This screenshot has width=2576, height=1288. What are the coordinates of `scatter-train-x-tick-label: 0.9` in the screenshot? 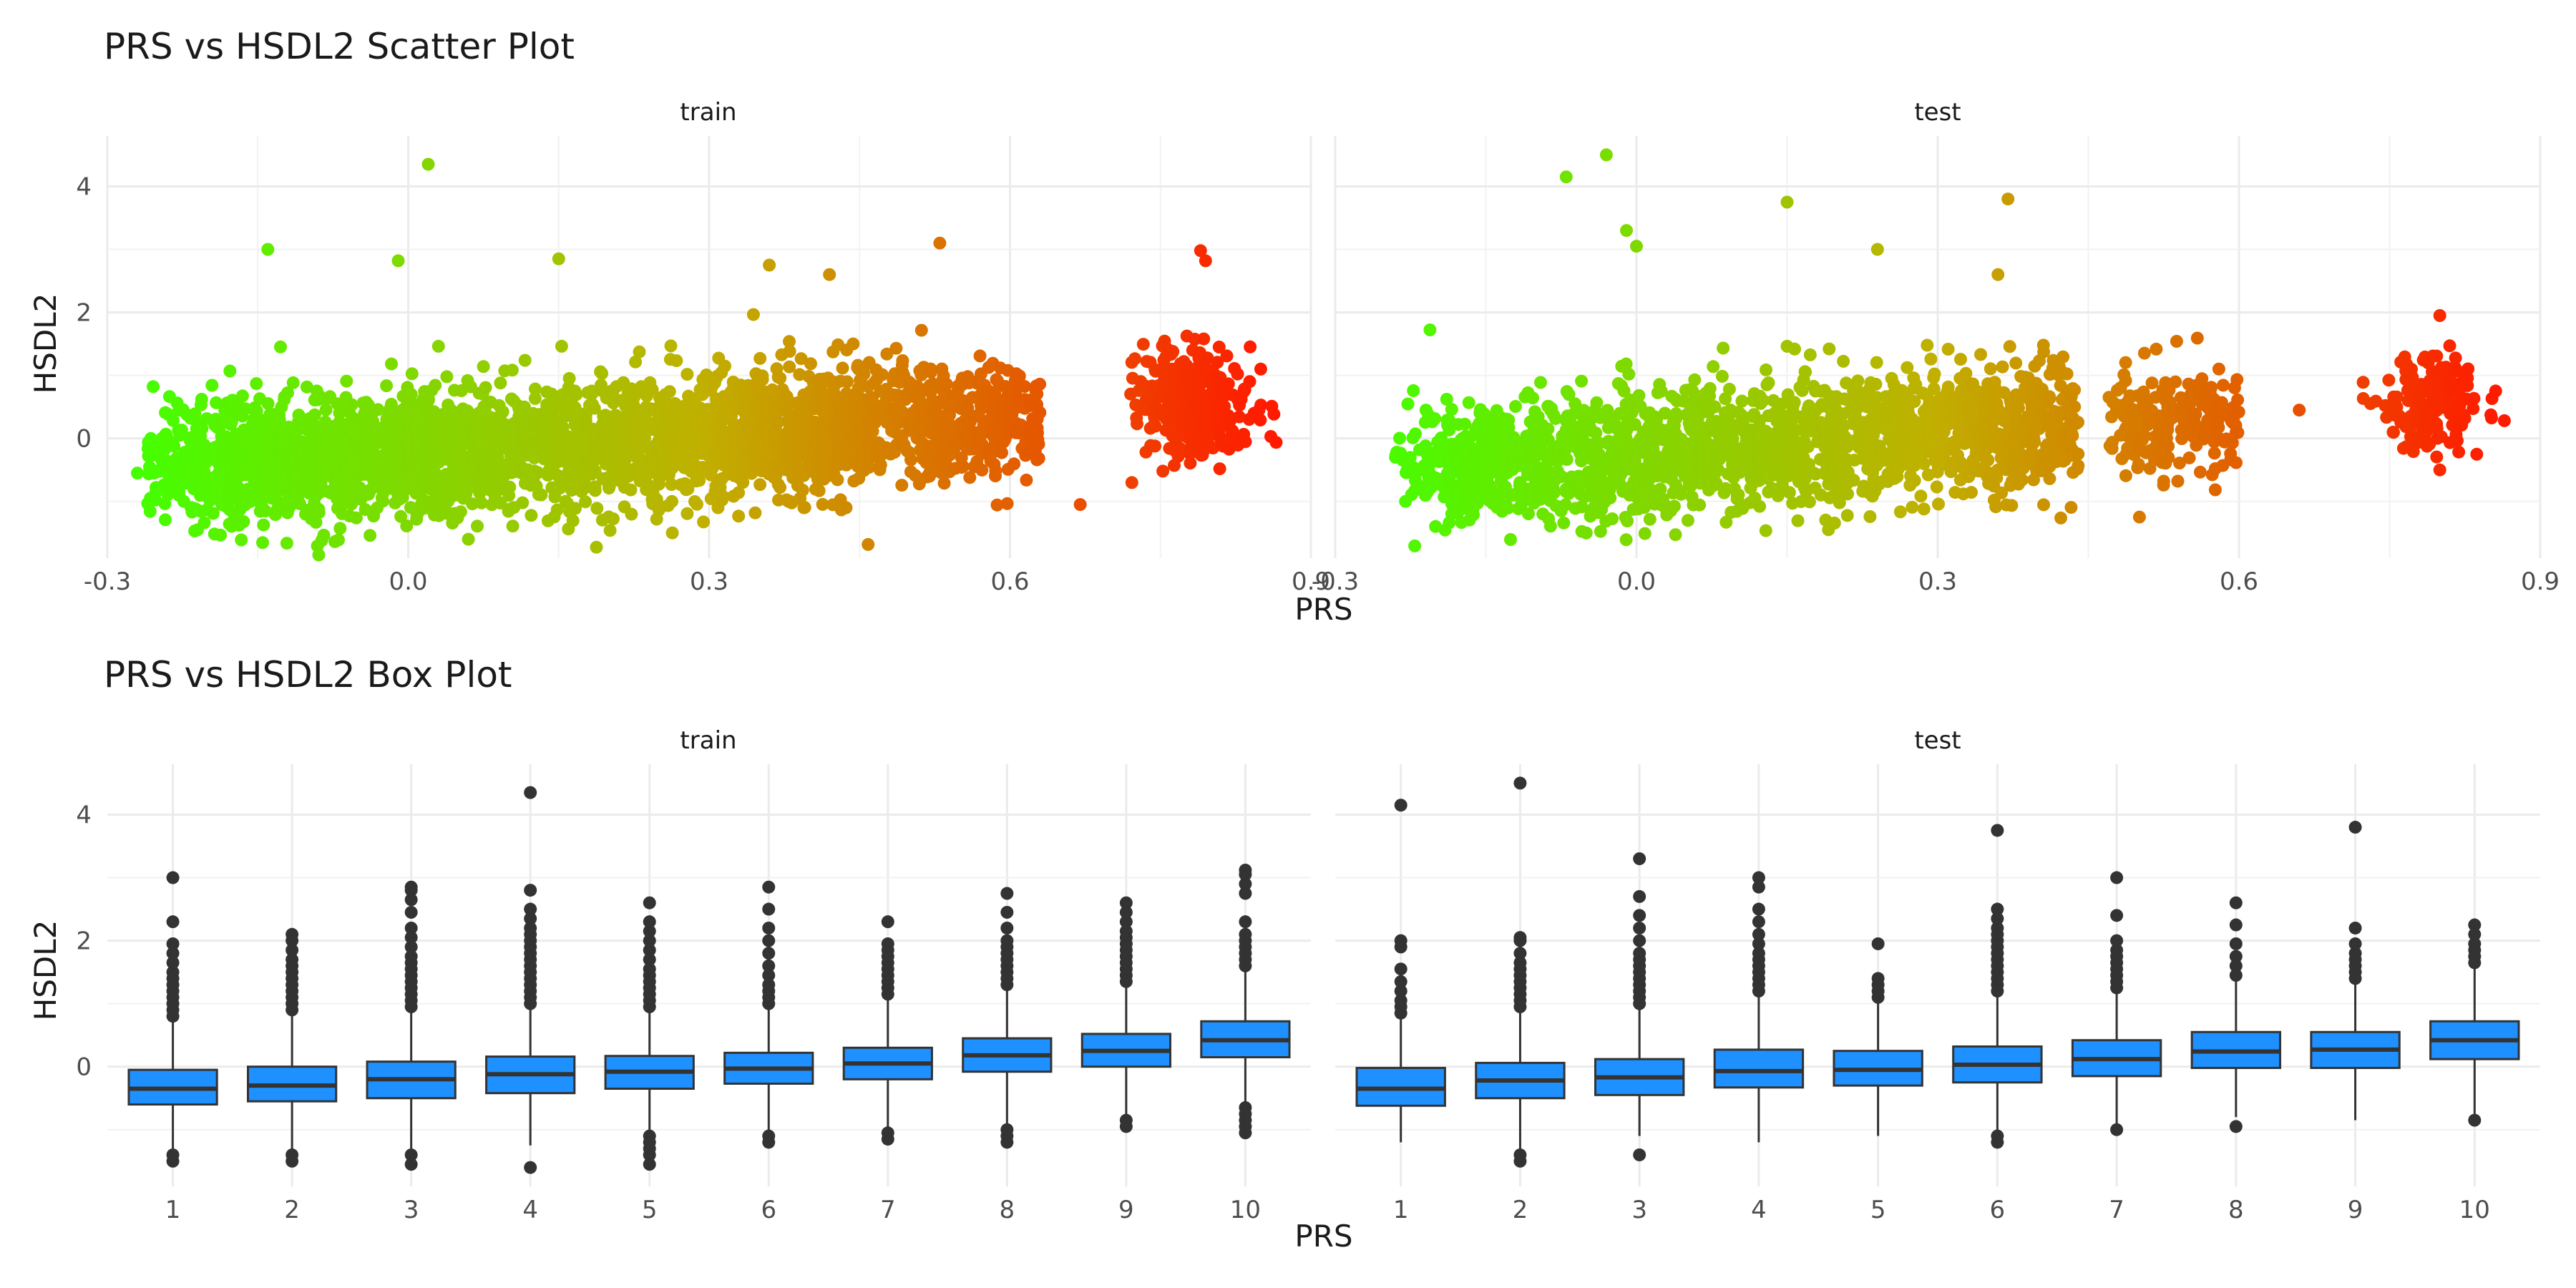 It's located at (1311, 581).